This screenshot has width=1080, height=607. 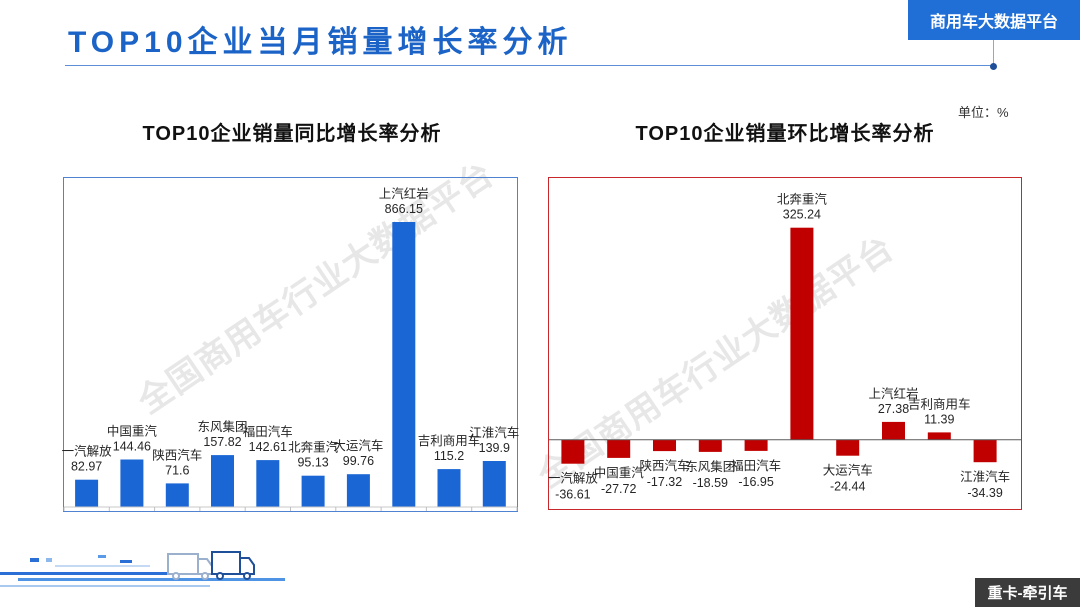 What do you see at coordinates (994, 20) in the screenshot?
I see `platform-badge: 商用车大数据平台` at bounding box center [994, 20].